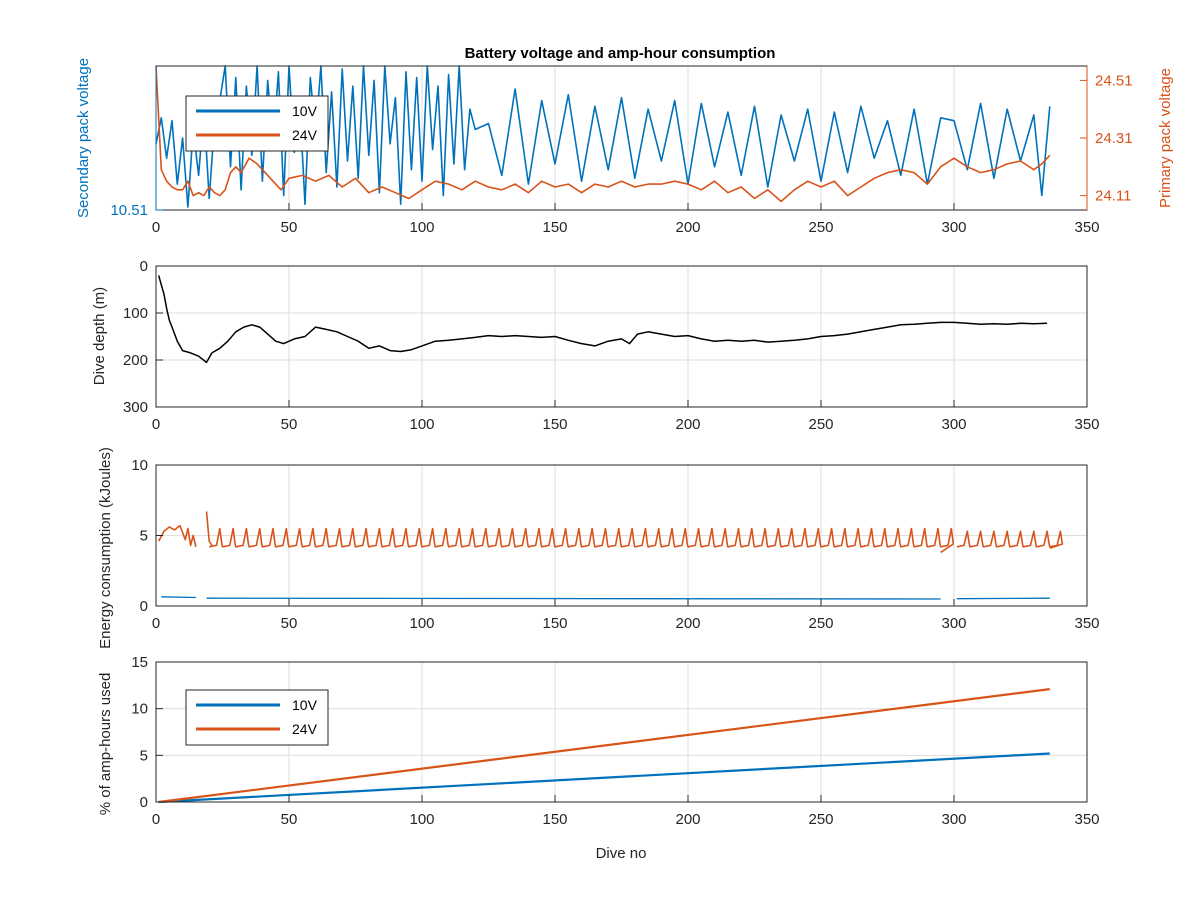 The width and height of the screenshot is (1200, 900). What do you see at coordinates (620, 53) in the screenshot?
I see `voltage-chart-title: Battery voltage and amp-hour consumption` at bounding box center [620, 53].